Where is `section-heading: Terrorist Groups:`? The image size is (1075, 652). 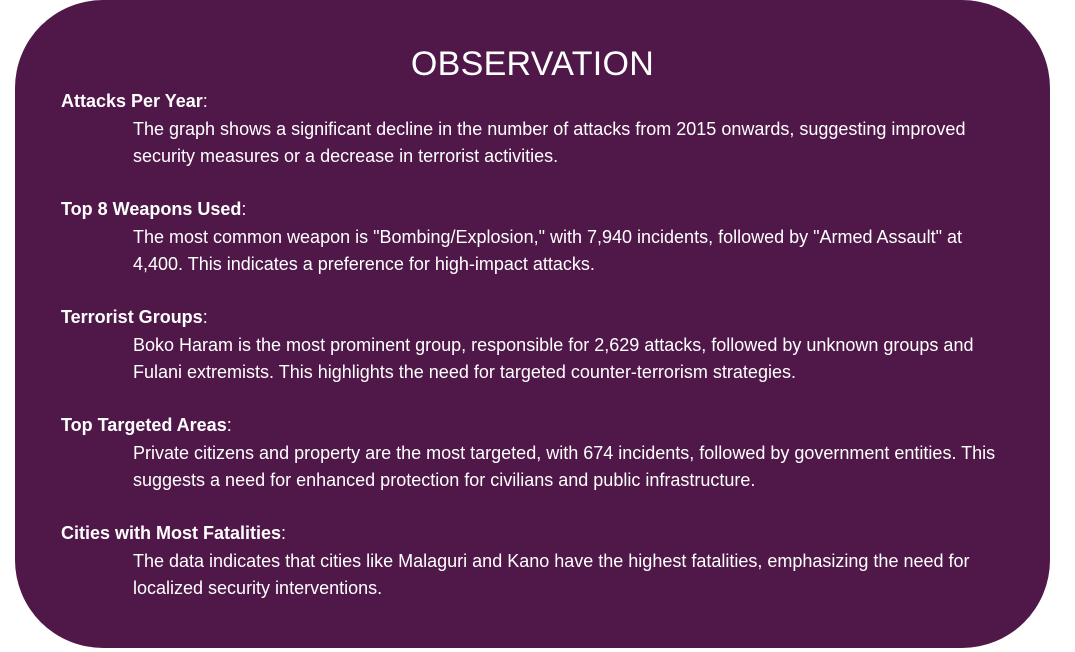
section-heading: Terrorist Groups: is located at coordinates (541, 317).